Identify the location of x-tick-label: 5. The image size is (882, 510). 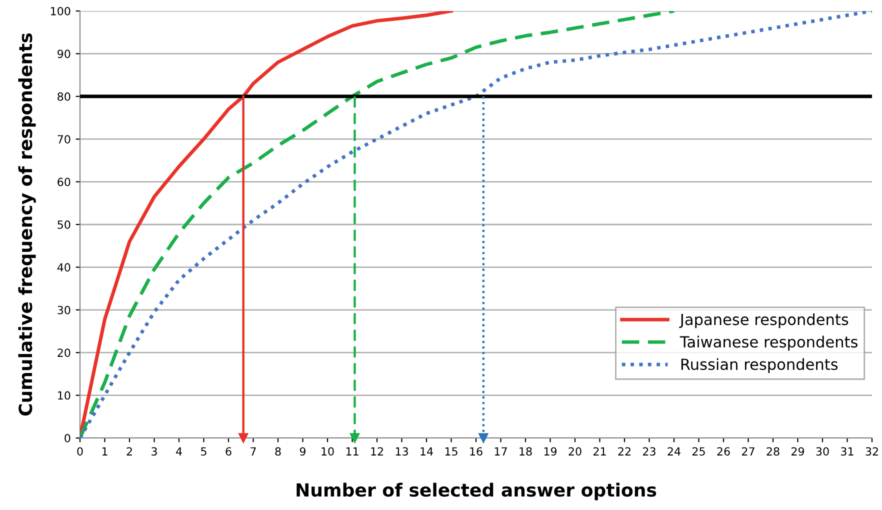
(203, 451).